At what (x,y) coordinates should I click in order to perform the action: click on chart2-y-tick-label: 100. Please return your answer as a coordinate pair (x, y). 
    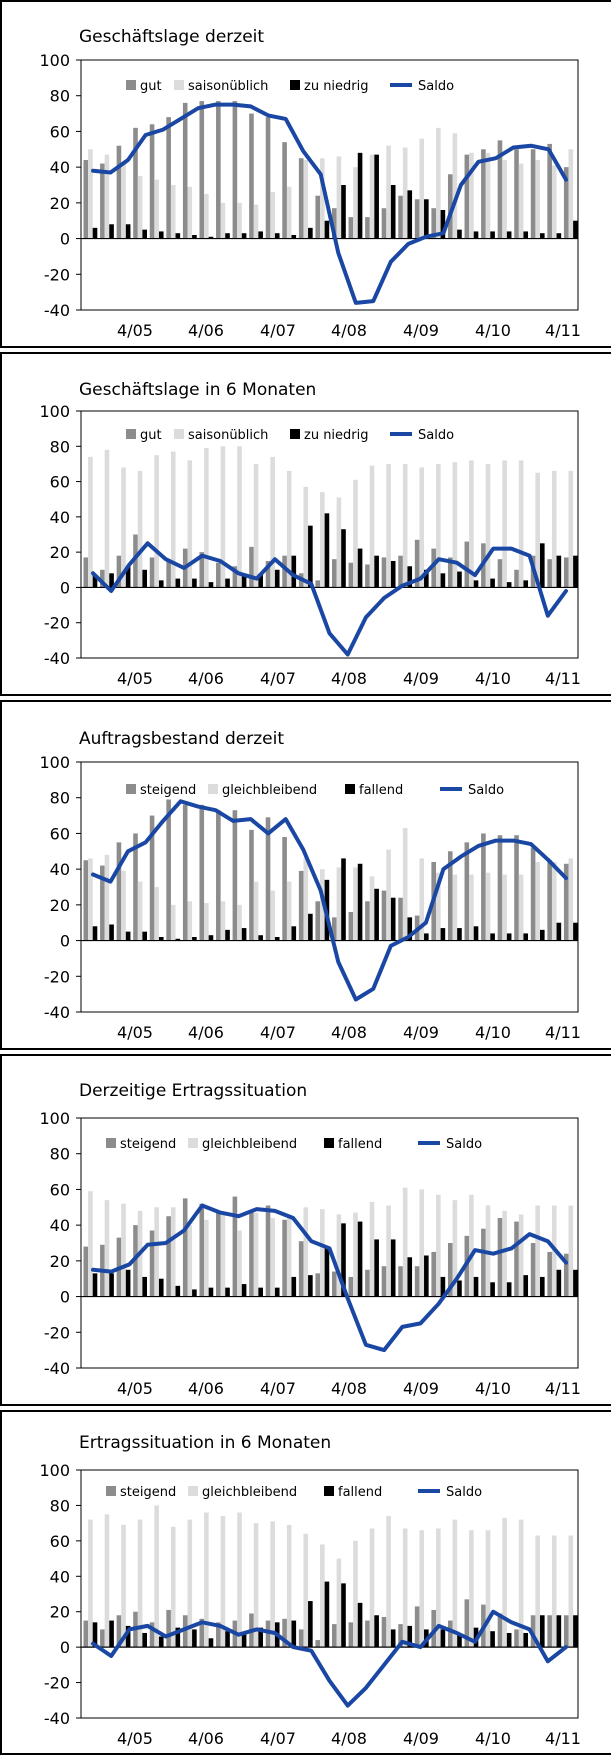
    Looking at the image, I should click on (54, 411).